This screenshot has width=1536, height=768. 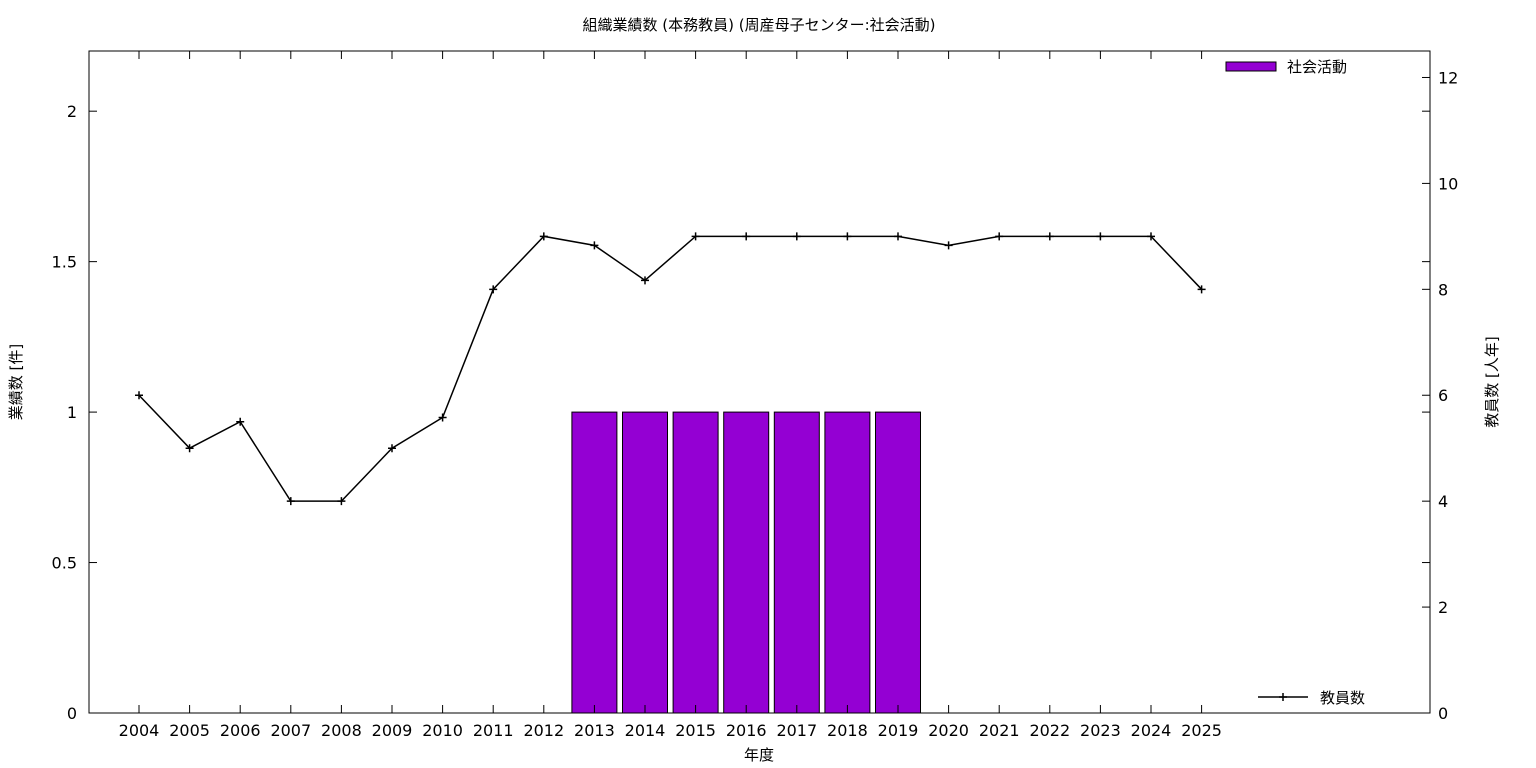 What do you see at coordinates (594, 730) in the screenshot?
I see `x-tick-label: 2013` at bounding box center [594, 730].